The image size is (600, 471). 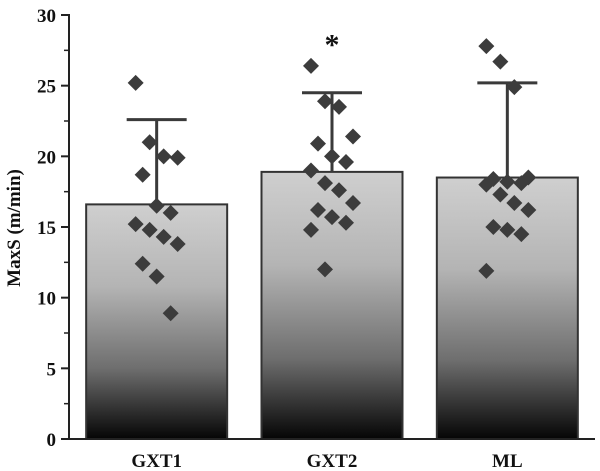 I want to click on y-tick-label-15: 15, so click(x=46, y=228).